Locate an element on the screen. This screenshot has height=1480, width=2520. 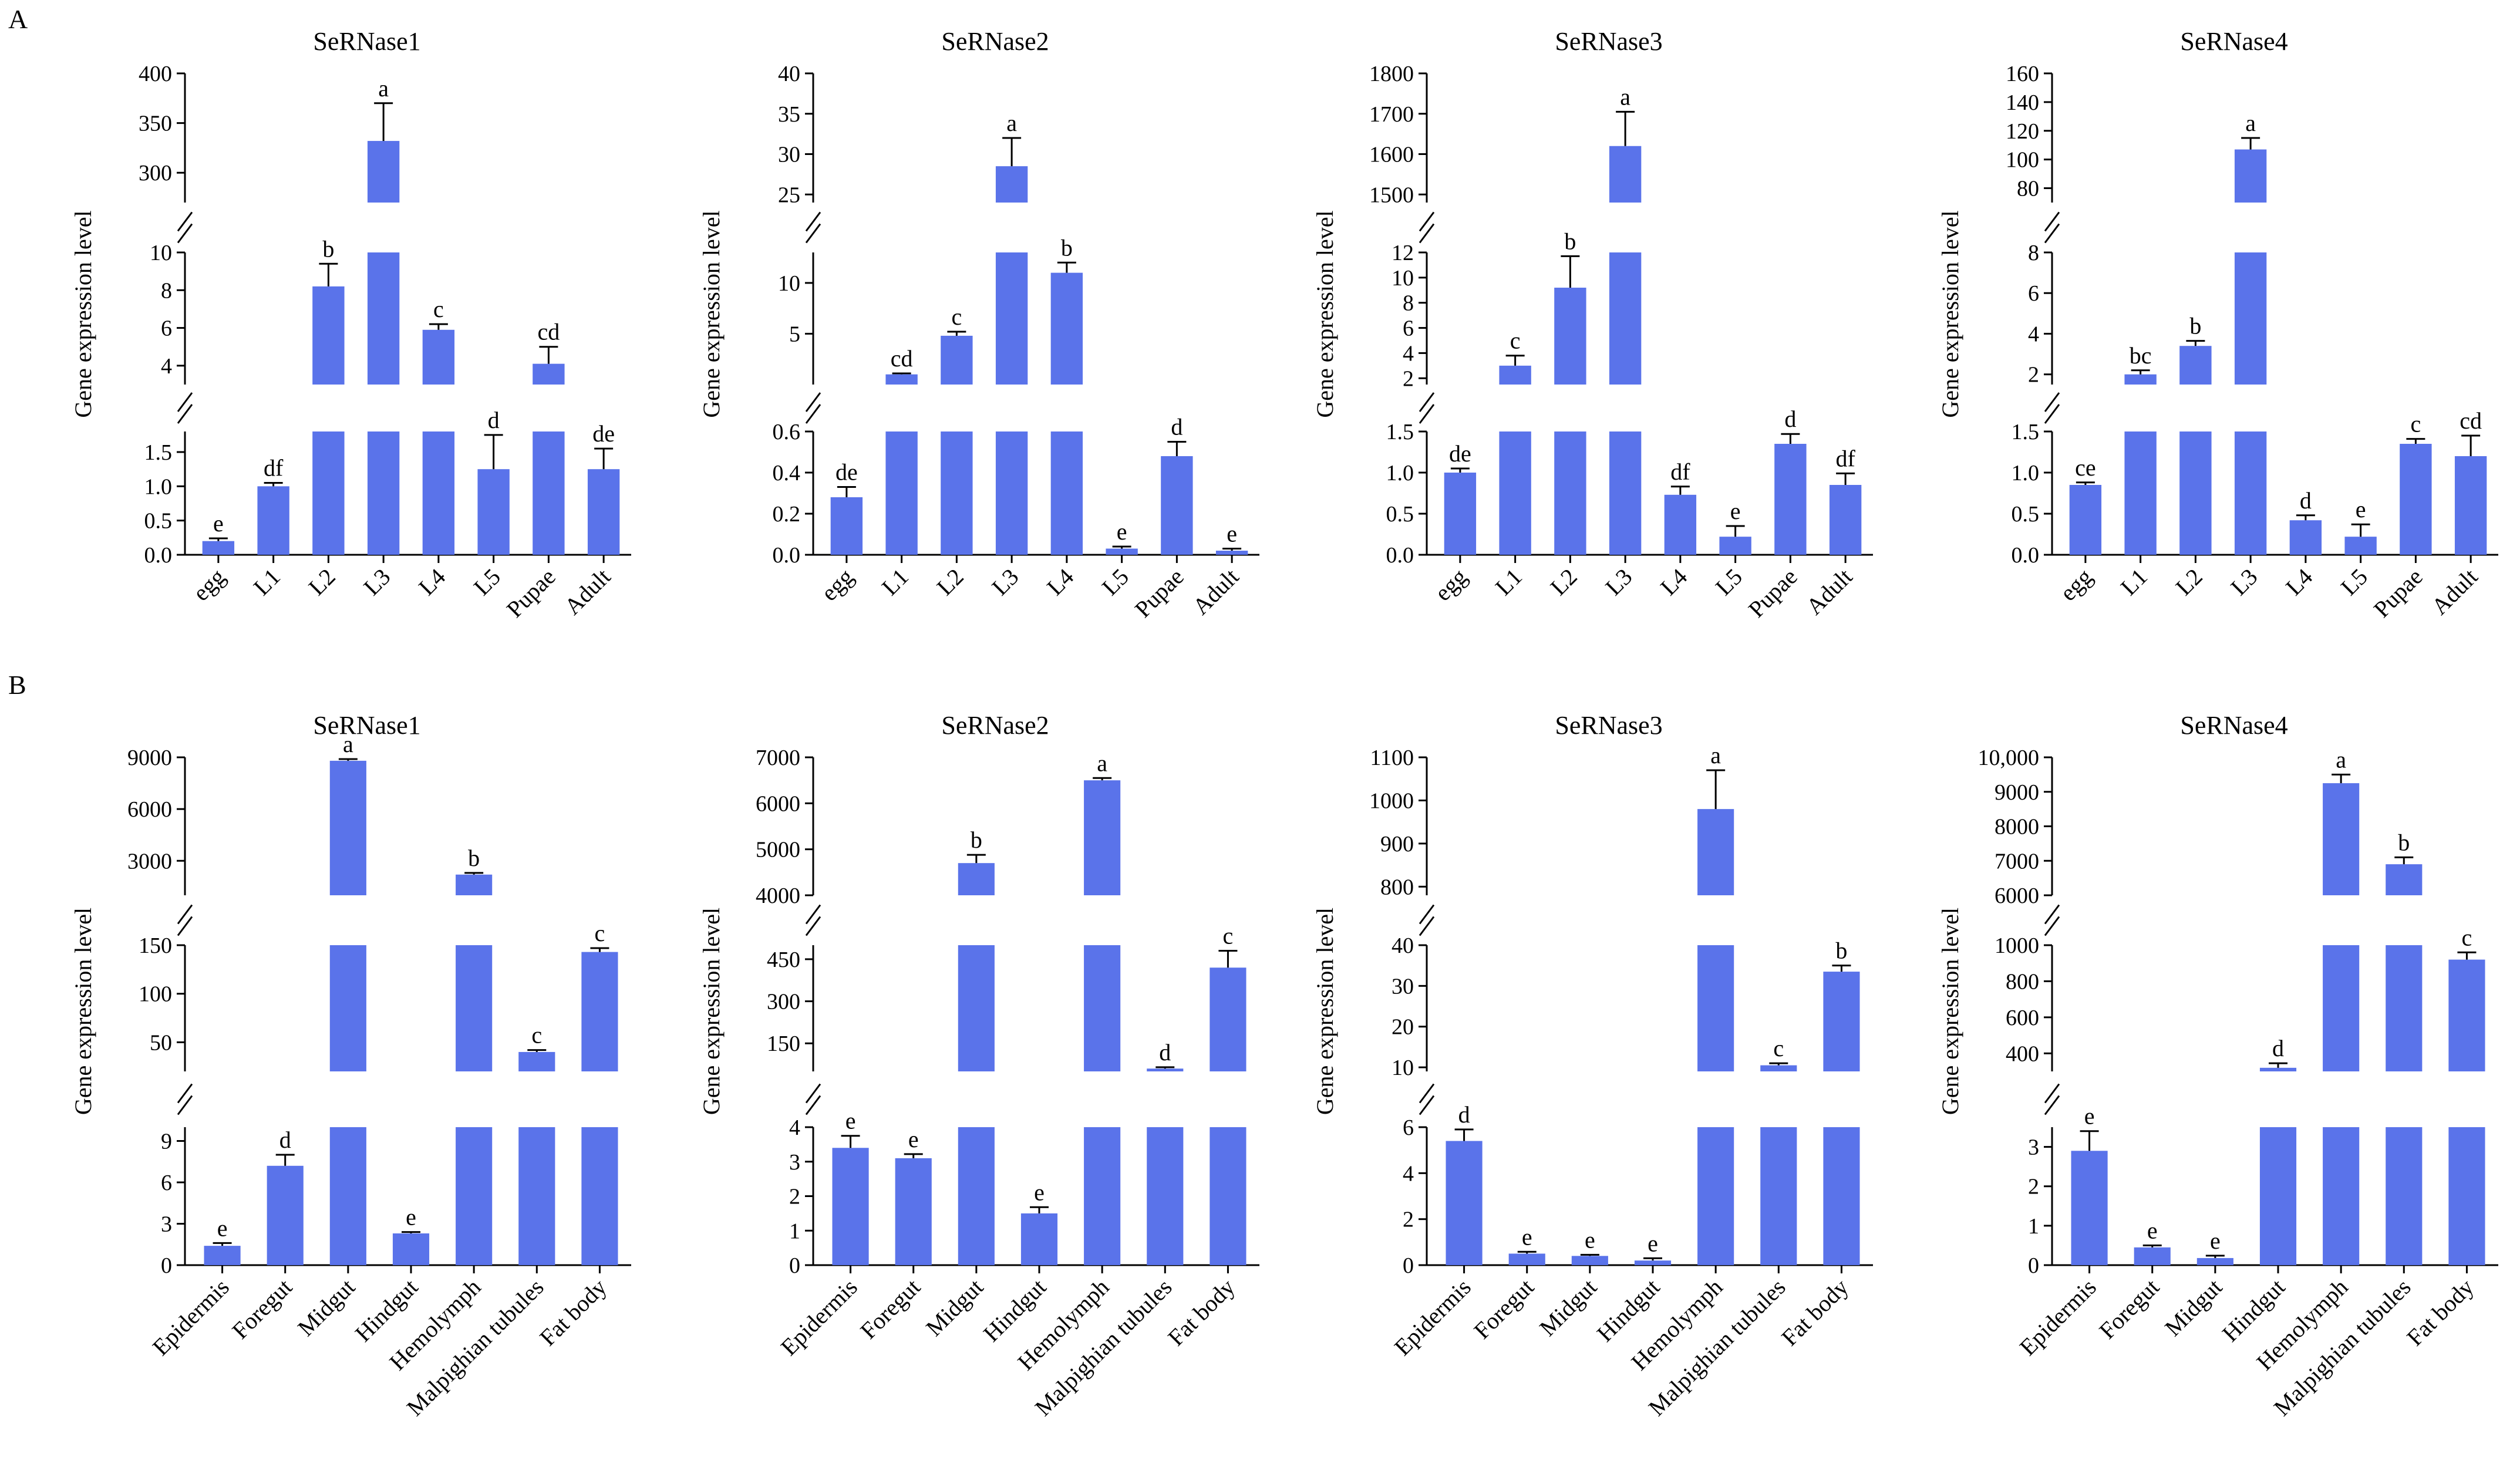
chart-1-y-tick-label: 10 is located at coordinates (789, 284).